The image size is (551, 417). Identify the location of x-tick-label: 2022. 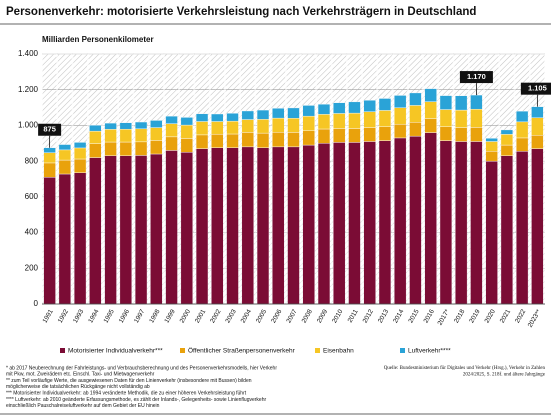
(520, 316).